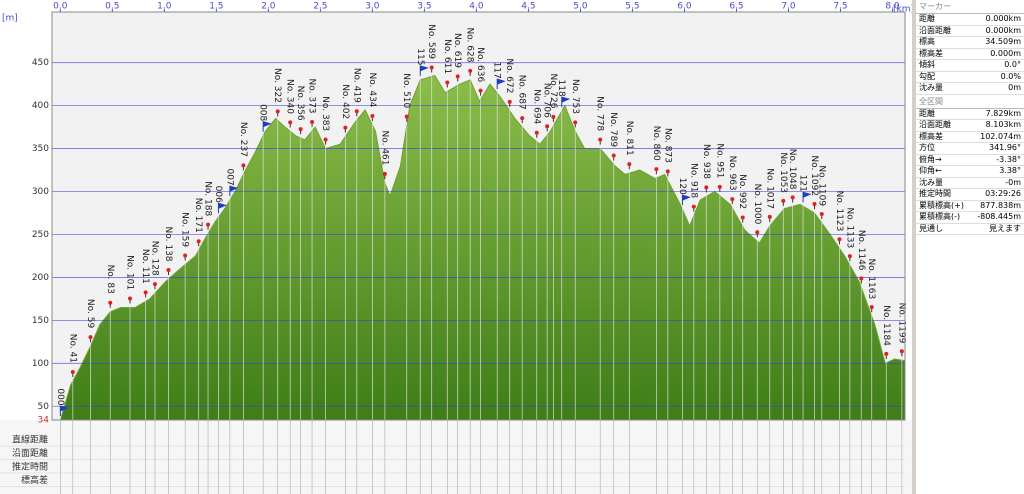 Image resolution: width=1024 pixels, height=494 pixels. Describe the element at coordinates (861, 250) in the screenshot. I see `waypoint-label: No. 1146` at that location.